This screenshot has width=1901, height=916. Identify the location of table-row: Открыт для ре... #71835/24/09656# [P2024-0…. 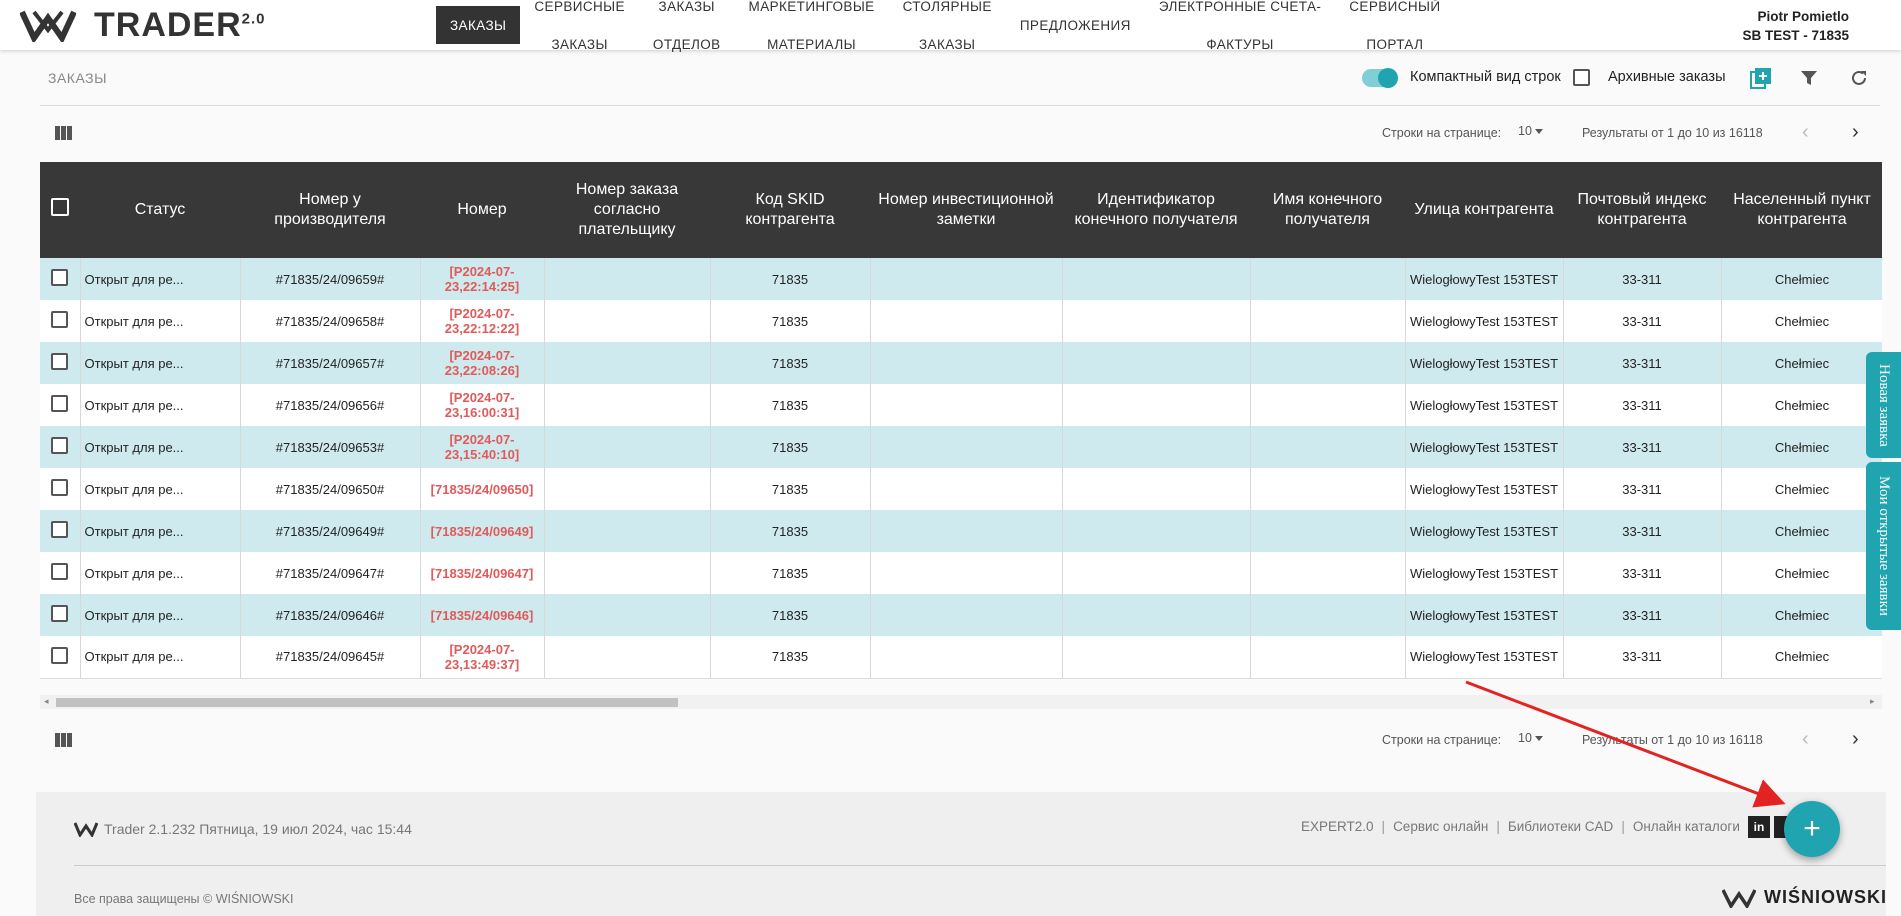
(961, 405).